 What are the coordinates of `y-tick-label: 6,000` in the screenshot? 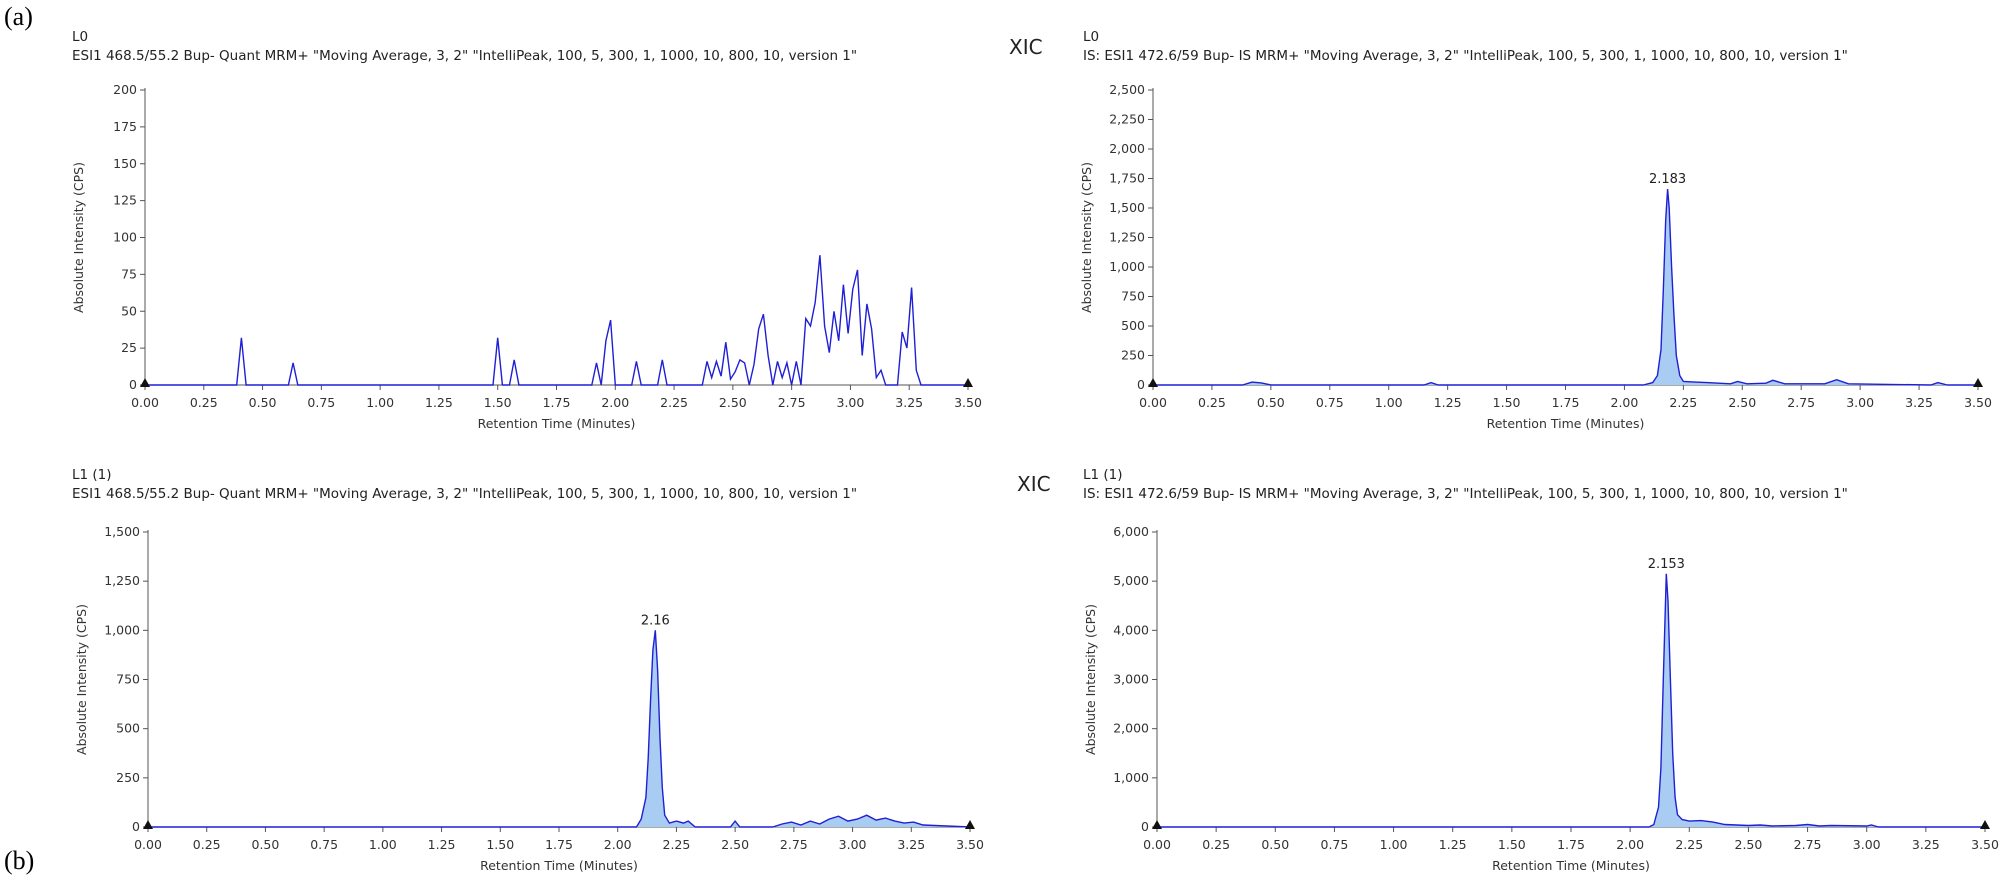 It's located at (1131, 531).